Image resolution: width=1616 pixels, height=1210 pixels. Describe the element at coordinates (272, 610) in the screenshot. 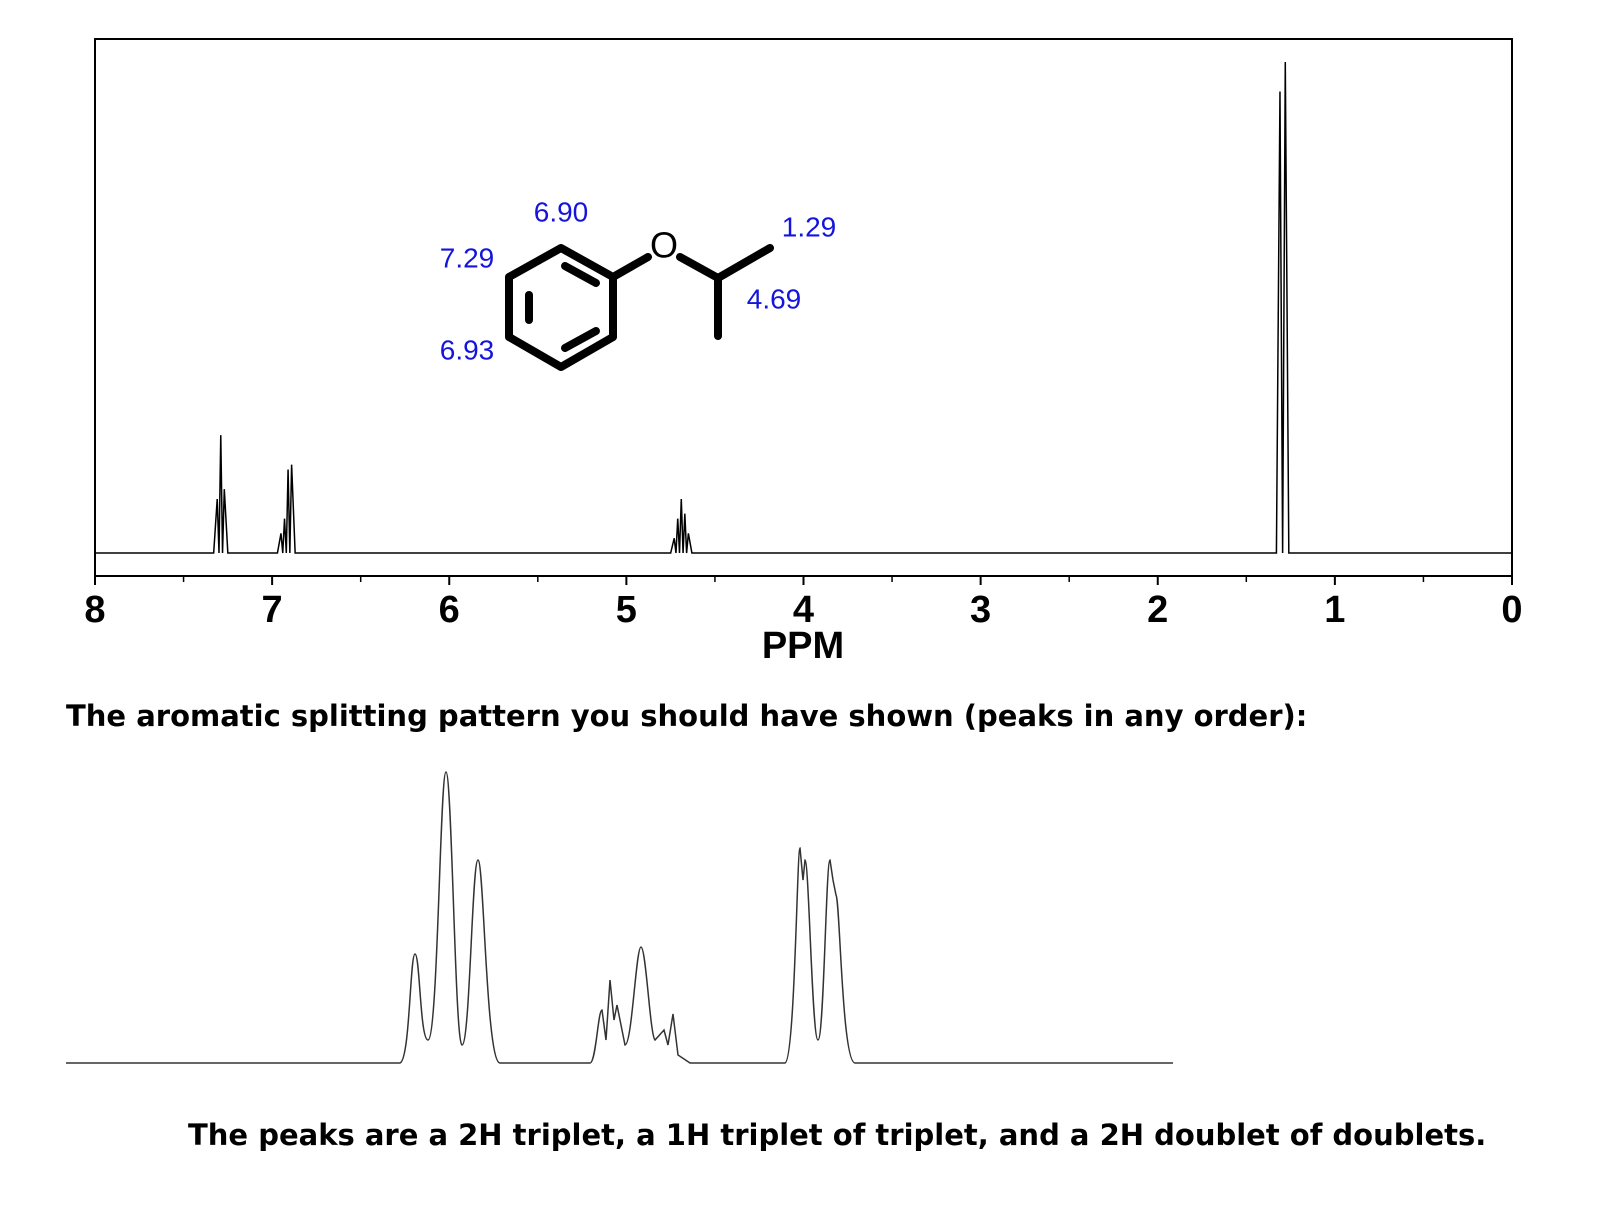

I see `x-tick-label: 7` at that location.